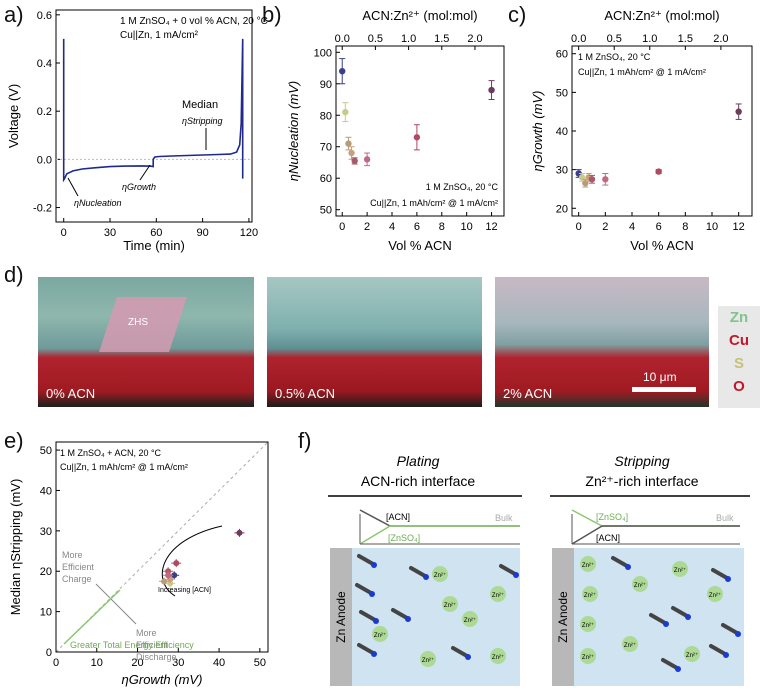 Image resolution: width=764 pixels, height=694 pixels. I want to click on chart-c-xtick-label: 10, so click(712, 227).